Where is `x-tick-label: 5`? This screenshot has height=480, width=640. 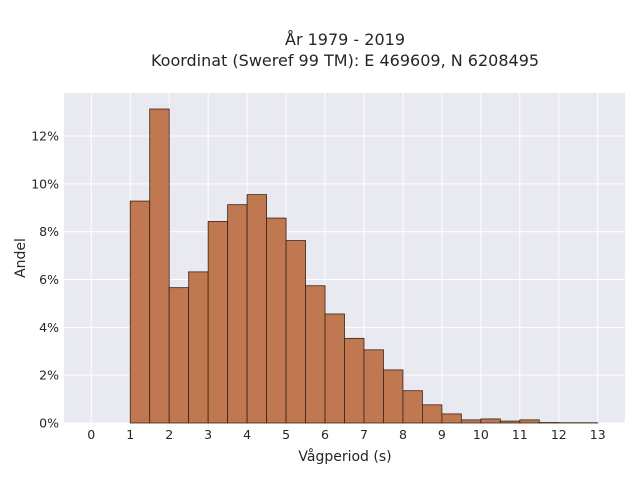
x-tick-label: 5 is located at coordinates (286, 434).